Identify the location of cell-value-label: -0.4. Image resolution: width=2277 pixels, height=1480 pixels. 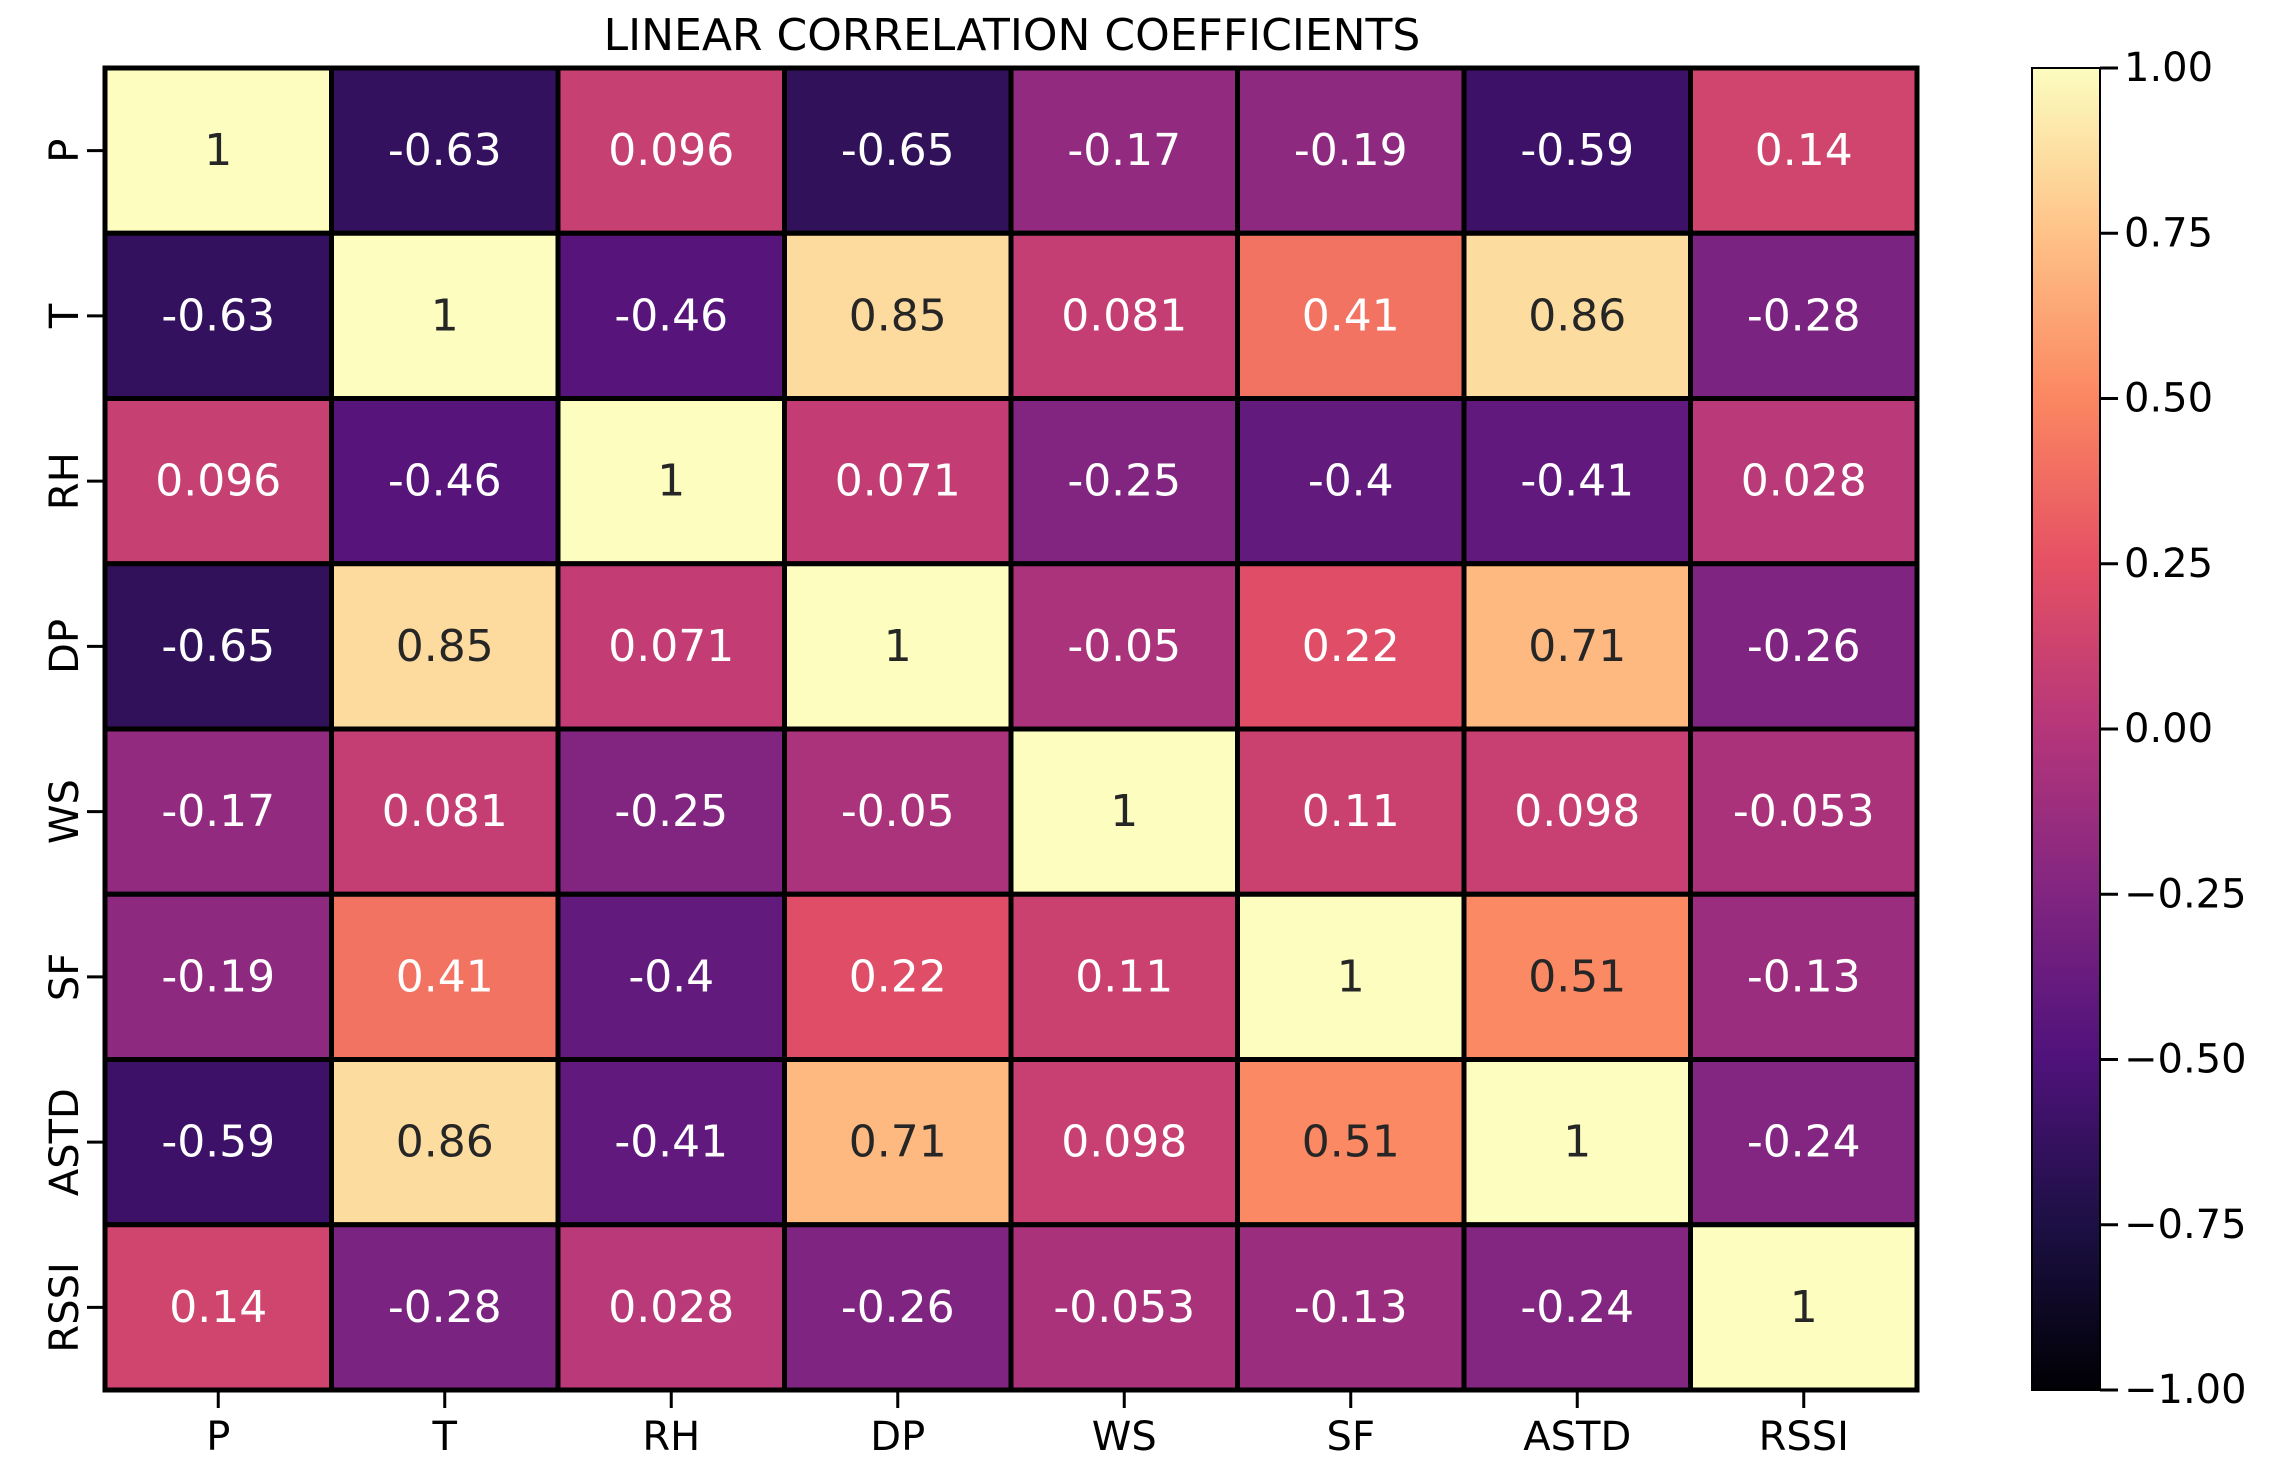
(671, 976).